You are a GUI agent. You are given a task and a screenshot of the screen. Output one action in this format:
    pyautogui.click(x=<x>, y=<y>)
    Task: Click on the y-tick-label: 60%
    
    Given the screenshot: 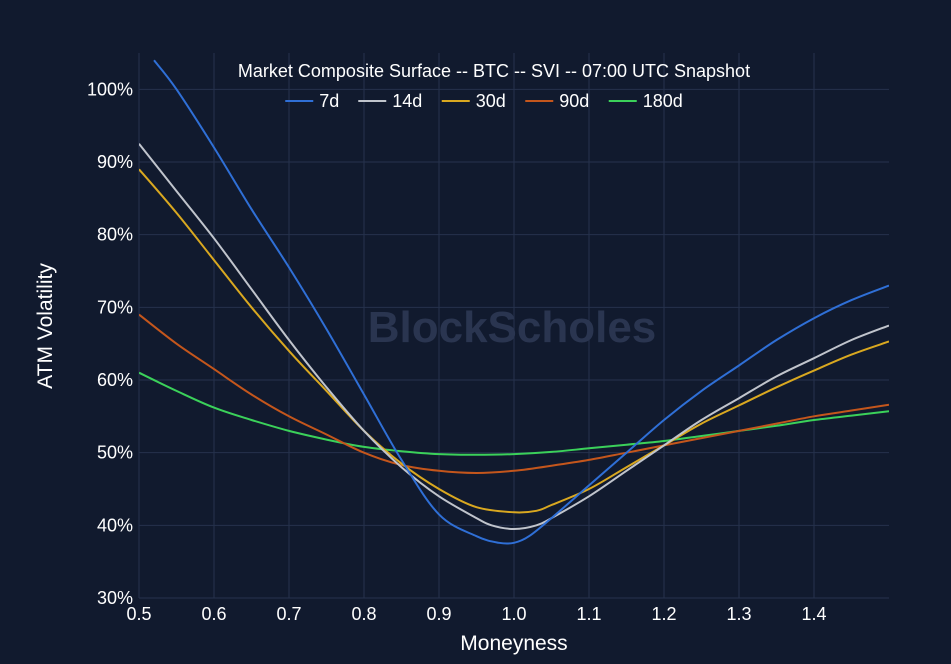 What is the action you would take?
    pyautogui.click(x=115, y=380)
    